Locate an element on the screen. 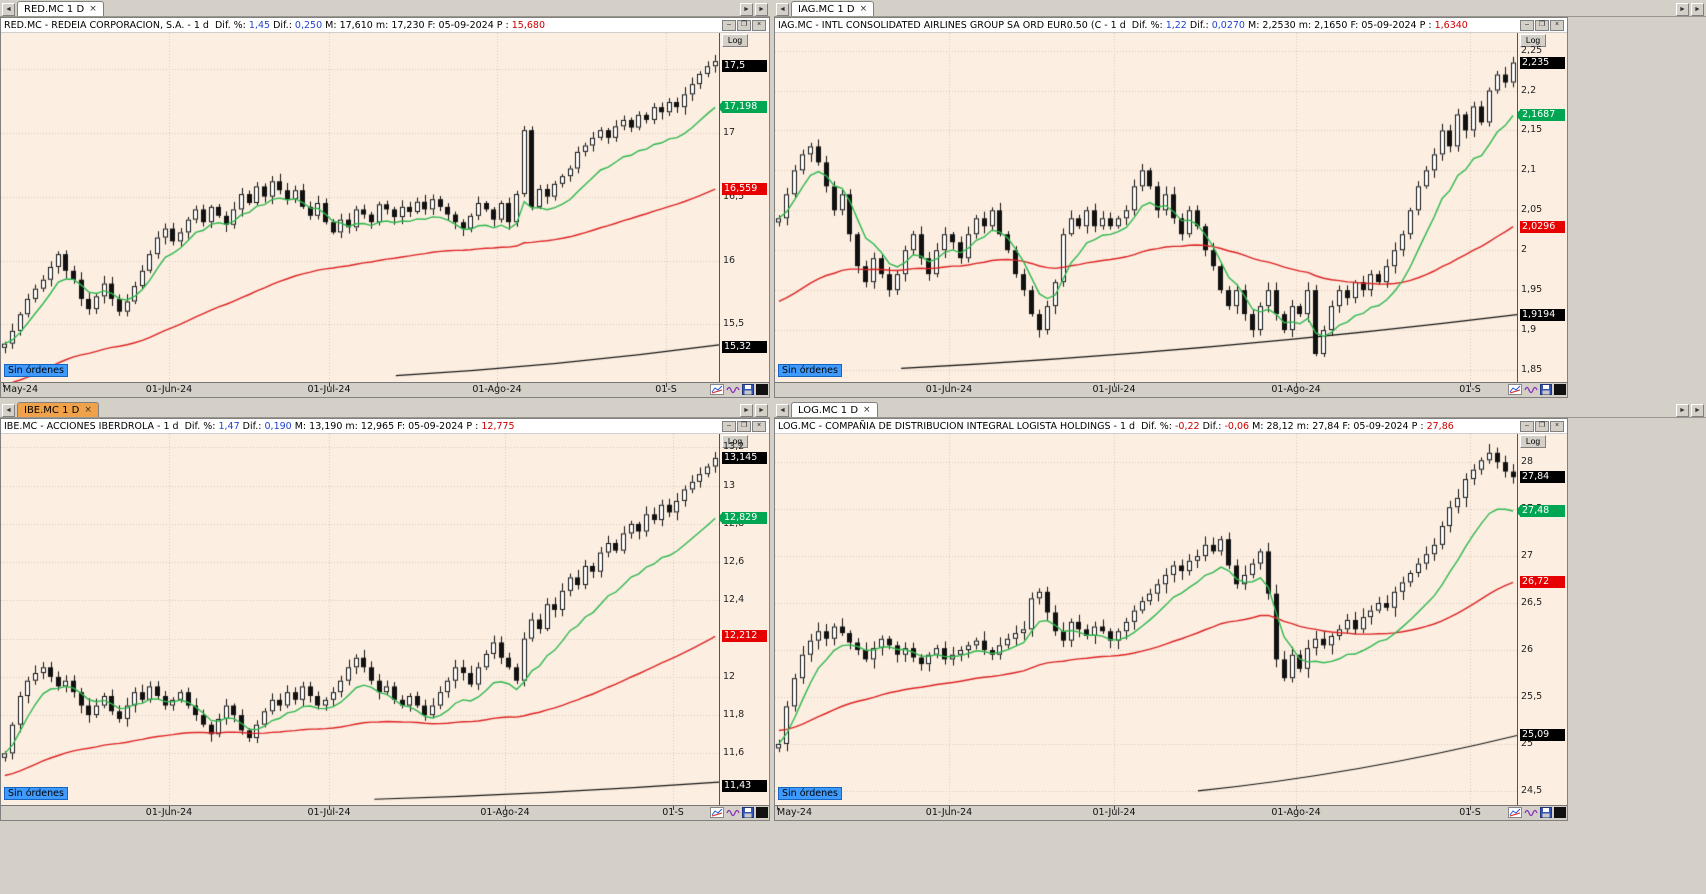  stat-label: m: is located at coordinates (382, 25).